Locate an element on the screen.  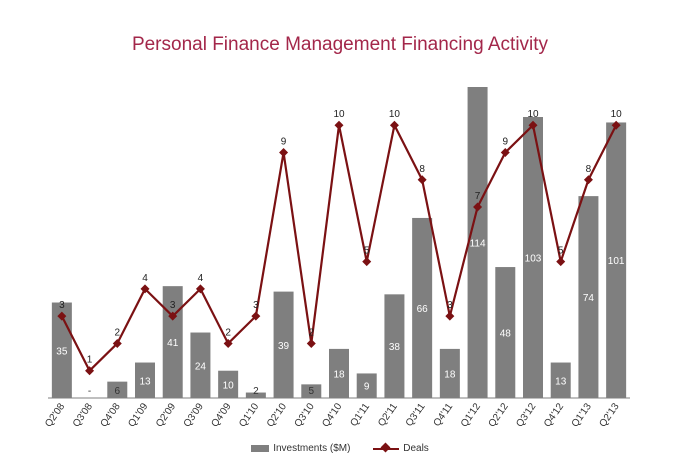
chart-legend: Investments ($M) Deals is located at coordinates (340, 448).